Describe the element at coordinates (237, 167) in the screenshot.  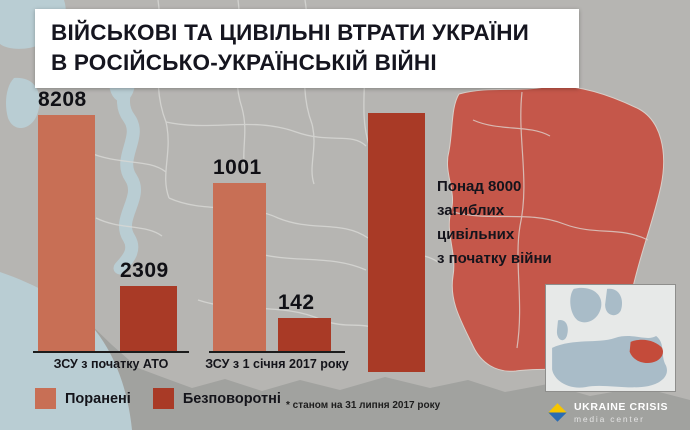
I see `bar-value-label: 1001` at that location.